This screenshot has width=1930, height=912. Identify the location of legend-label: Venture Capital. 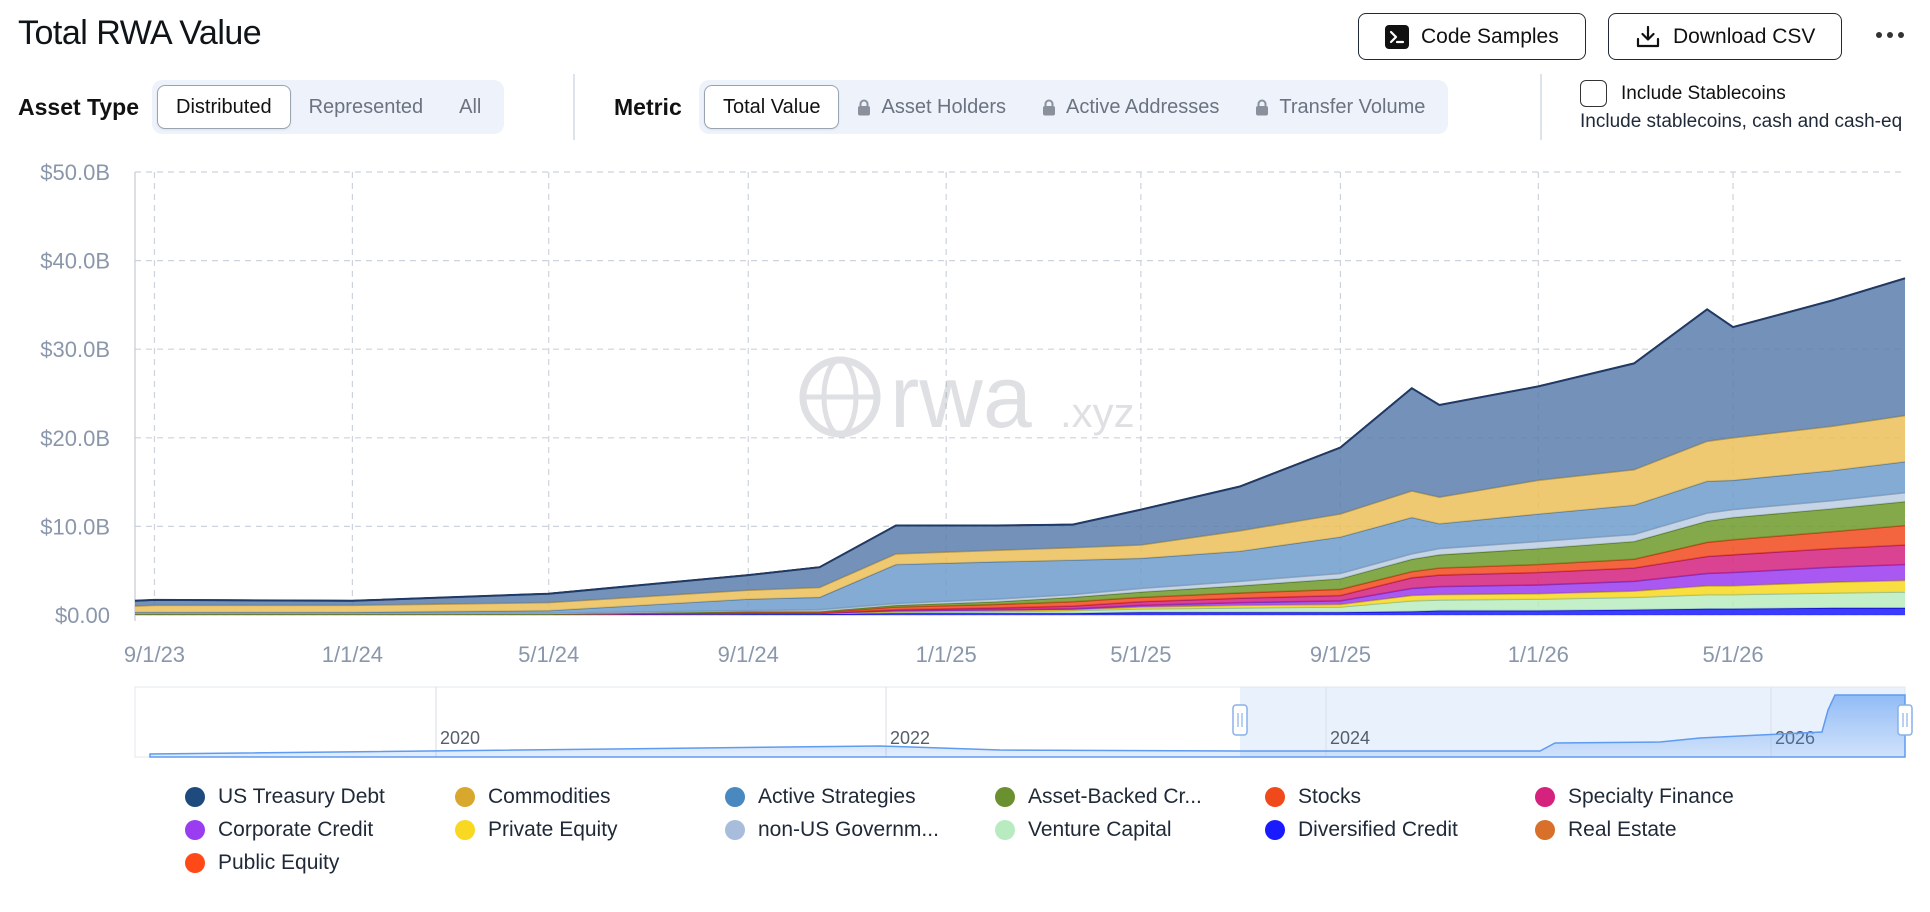
(1100, 829).